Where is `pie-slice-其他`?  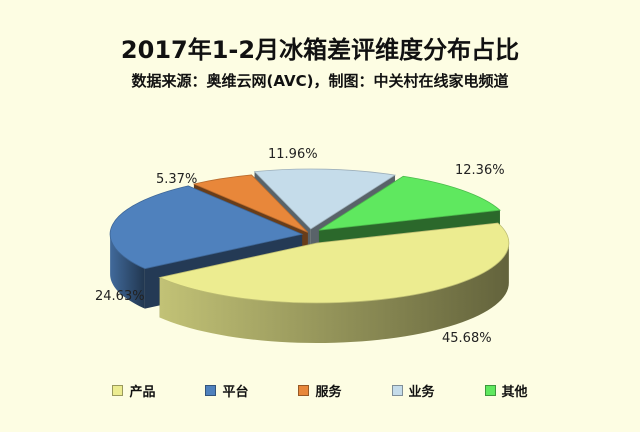 pie-slice-其他 is located at coordinates (409, 203).